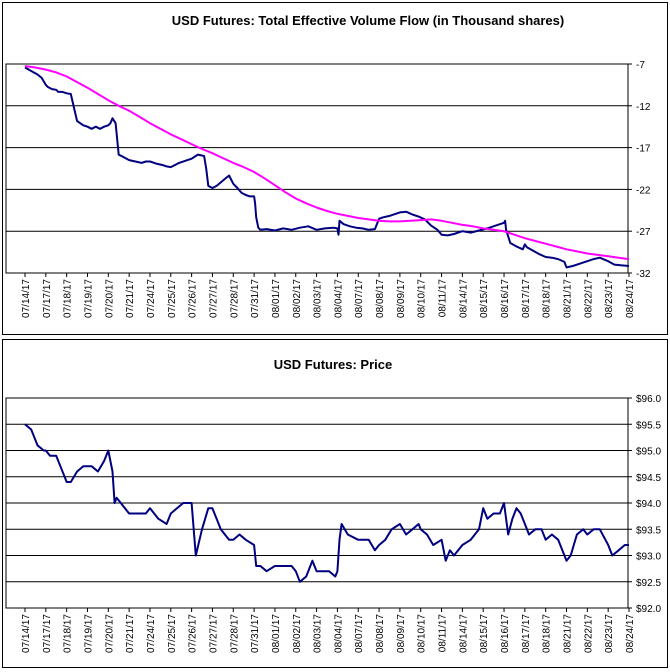 The width and height of the screenshot is (670, 672). What do you see at coordinates (648, 609) in the screenshot?
I see `y-tick-label: $92.0` at bounding box center [648, 609].